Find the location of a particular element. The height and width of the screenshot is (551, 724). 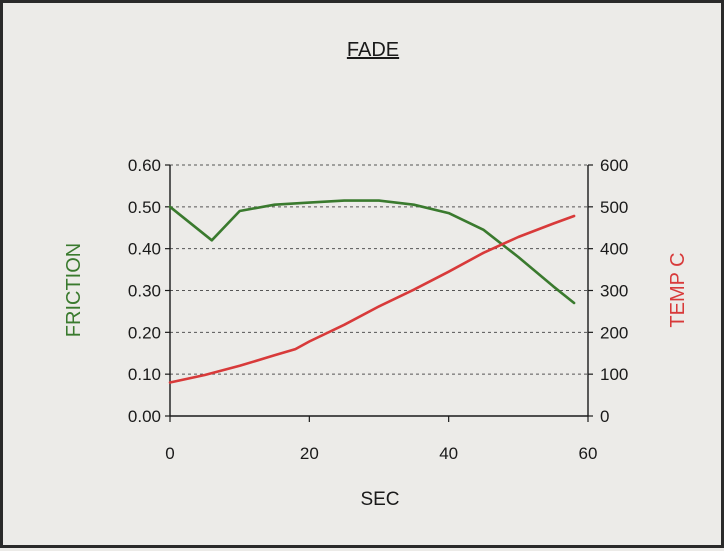

x-axis-label: SEC is located at coordinates (379, 499).